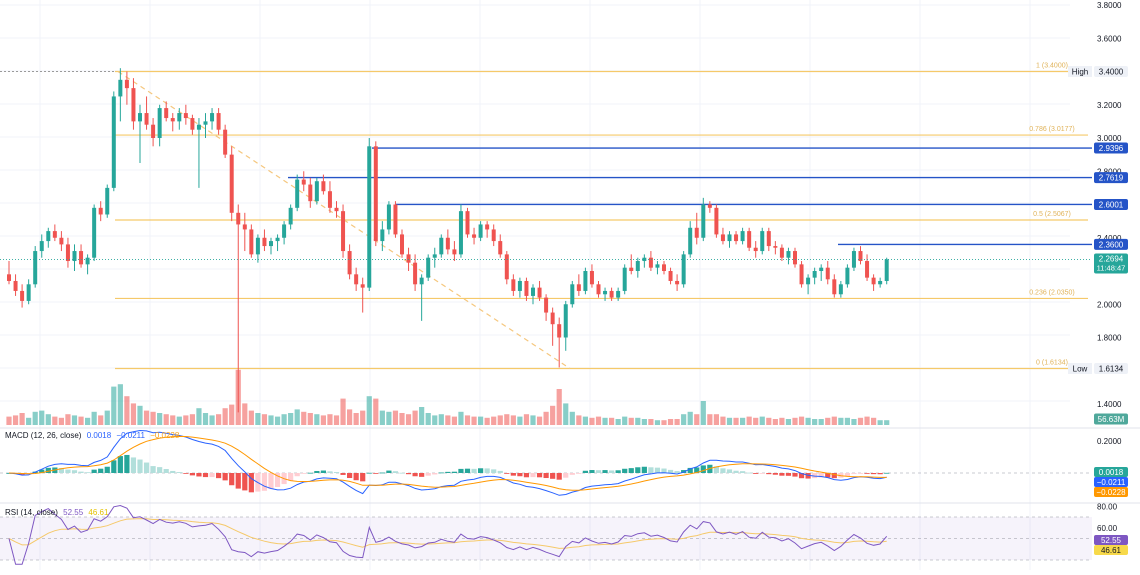 This screenshot has width=1140, height=575. I want to click on fib-level-label: 1 (3.4000), so click(1052, 66).